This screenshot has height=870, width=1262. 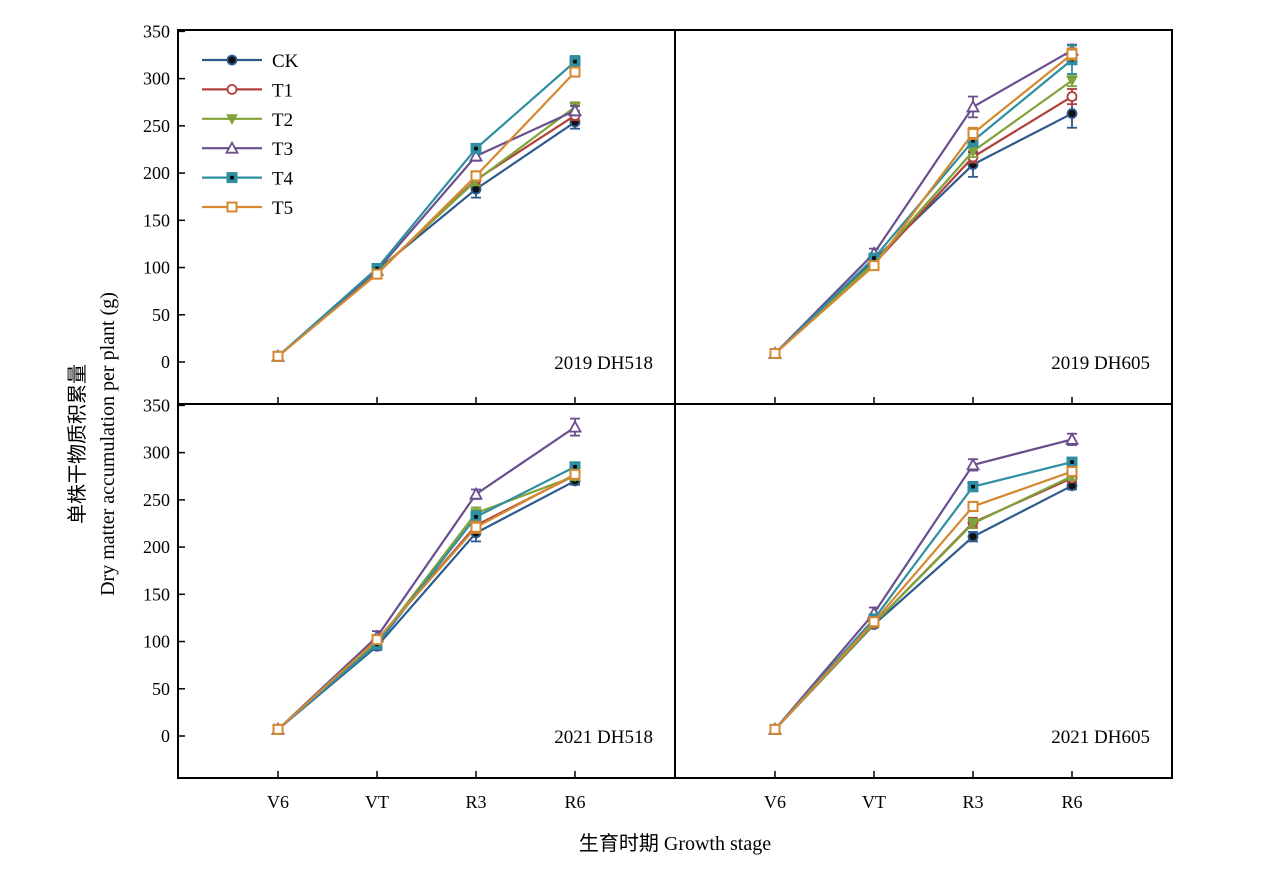 What do you see at coordinates (1100, 363) in the screenshot?
I see `panel-label: 2019 DH605` at bounding box center [1100, 363].